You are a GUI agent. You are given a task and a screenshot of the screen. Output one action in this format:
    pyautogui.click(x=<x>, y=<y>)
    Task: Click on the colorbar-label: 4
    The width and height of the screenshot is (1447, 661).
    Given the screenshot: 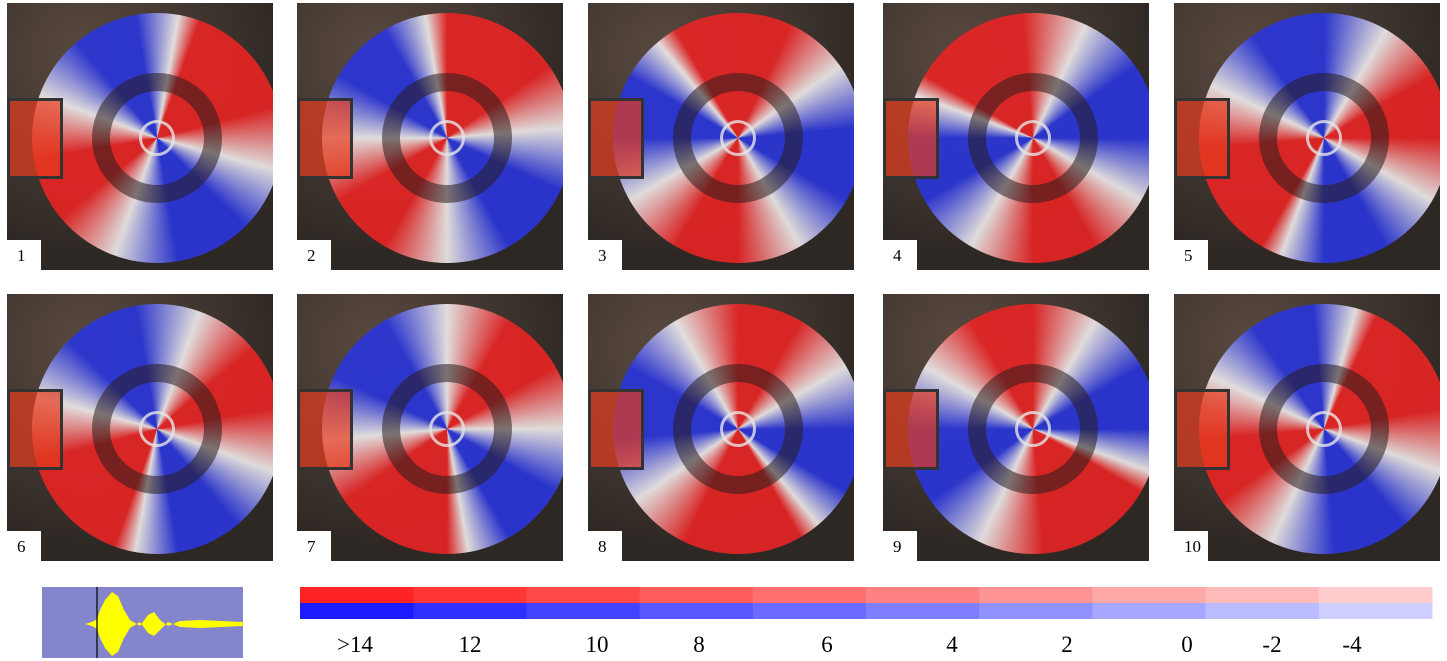 What is the action you would take?
    pyautogui.click(x=952, y=644)
    